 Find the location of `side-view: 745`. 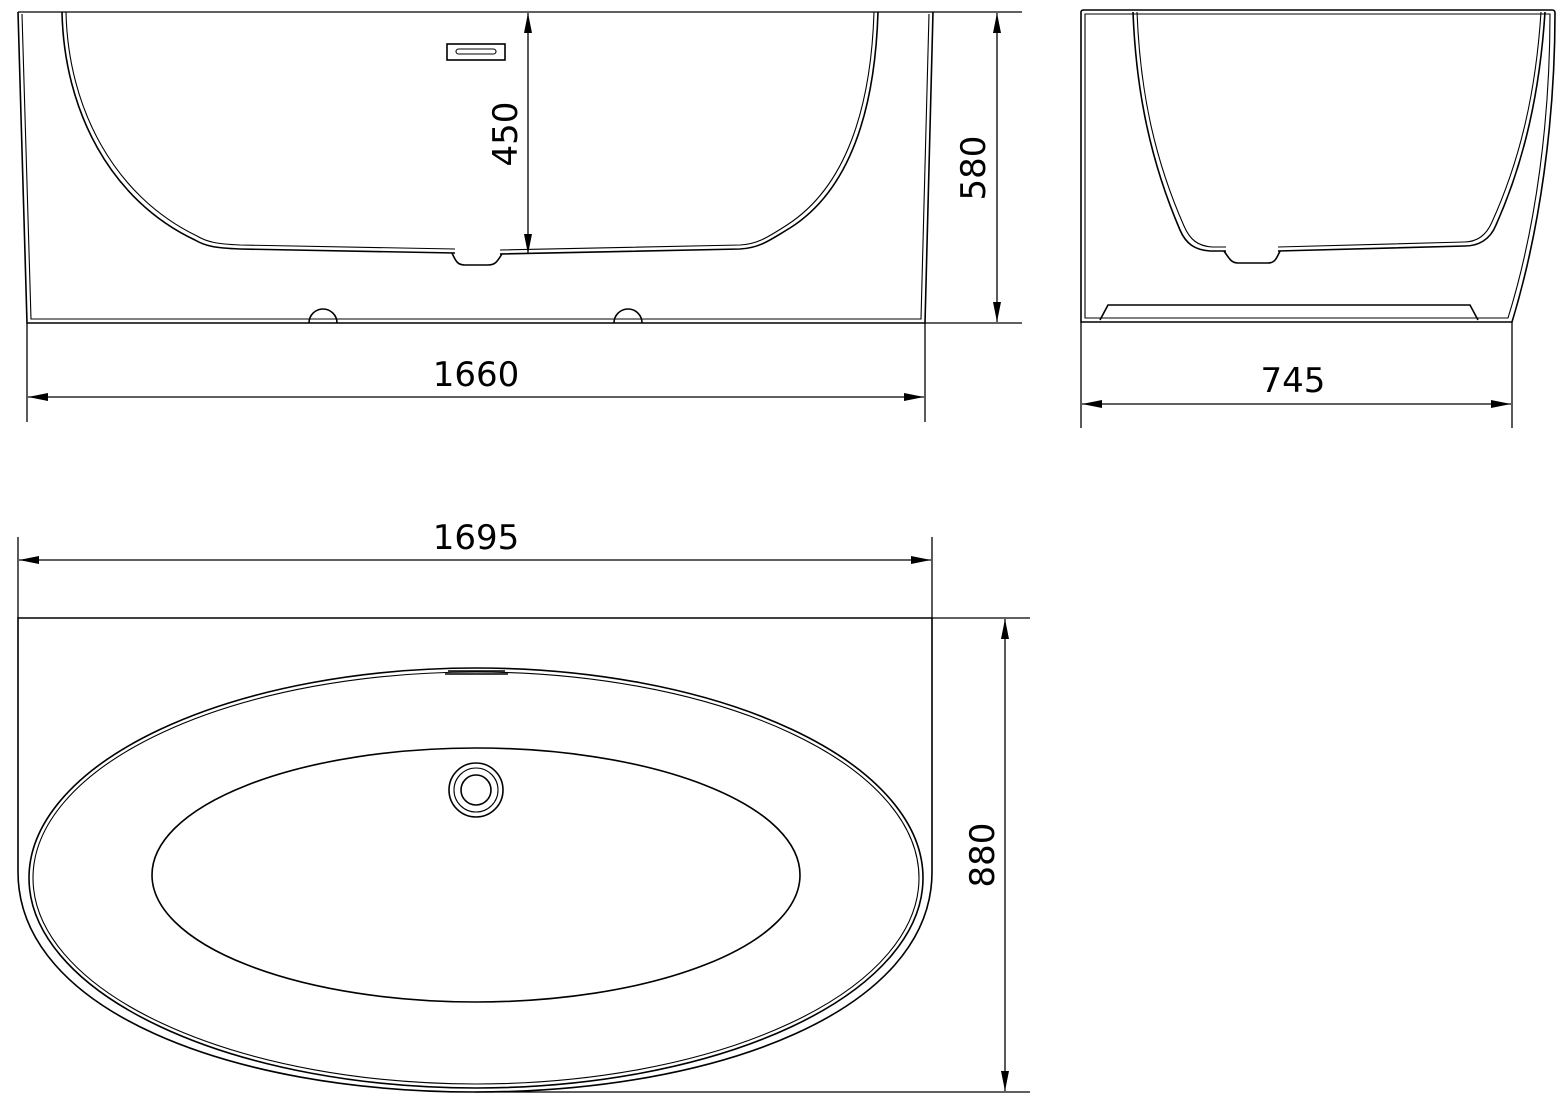

side-view: 745 is located at coordinates (1318, 218).